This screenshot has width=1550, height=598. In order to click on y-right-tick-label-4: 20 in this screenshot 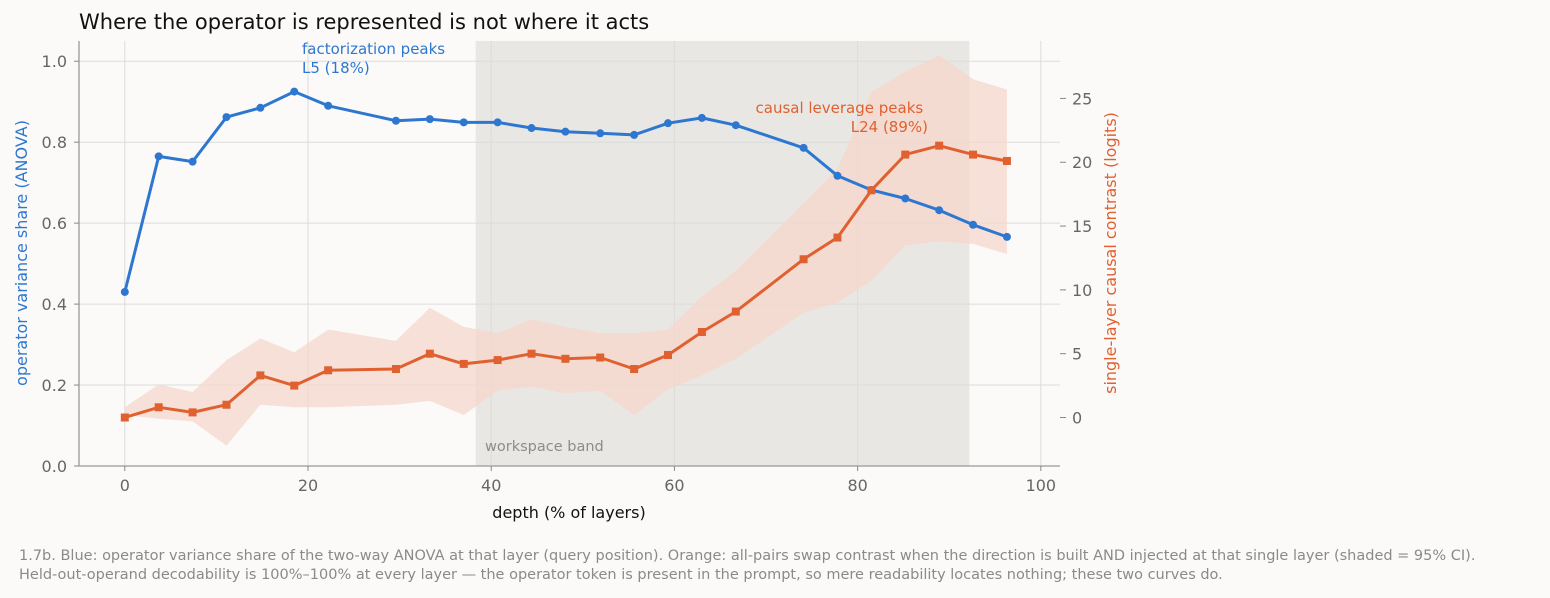, I will do `click(1082, 162)`.